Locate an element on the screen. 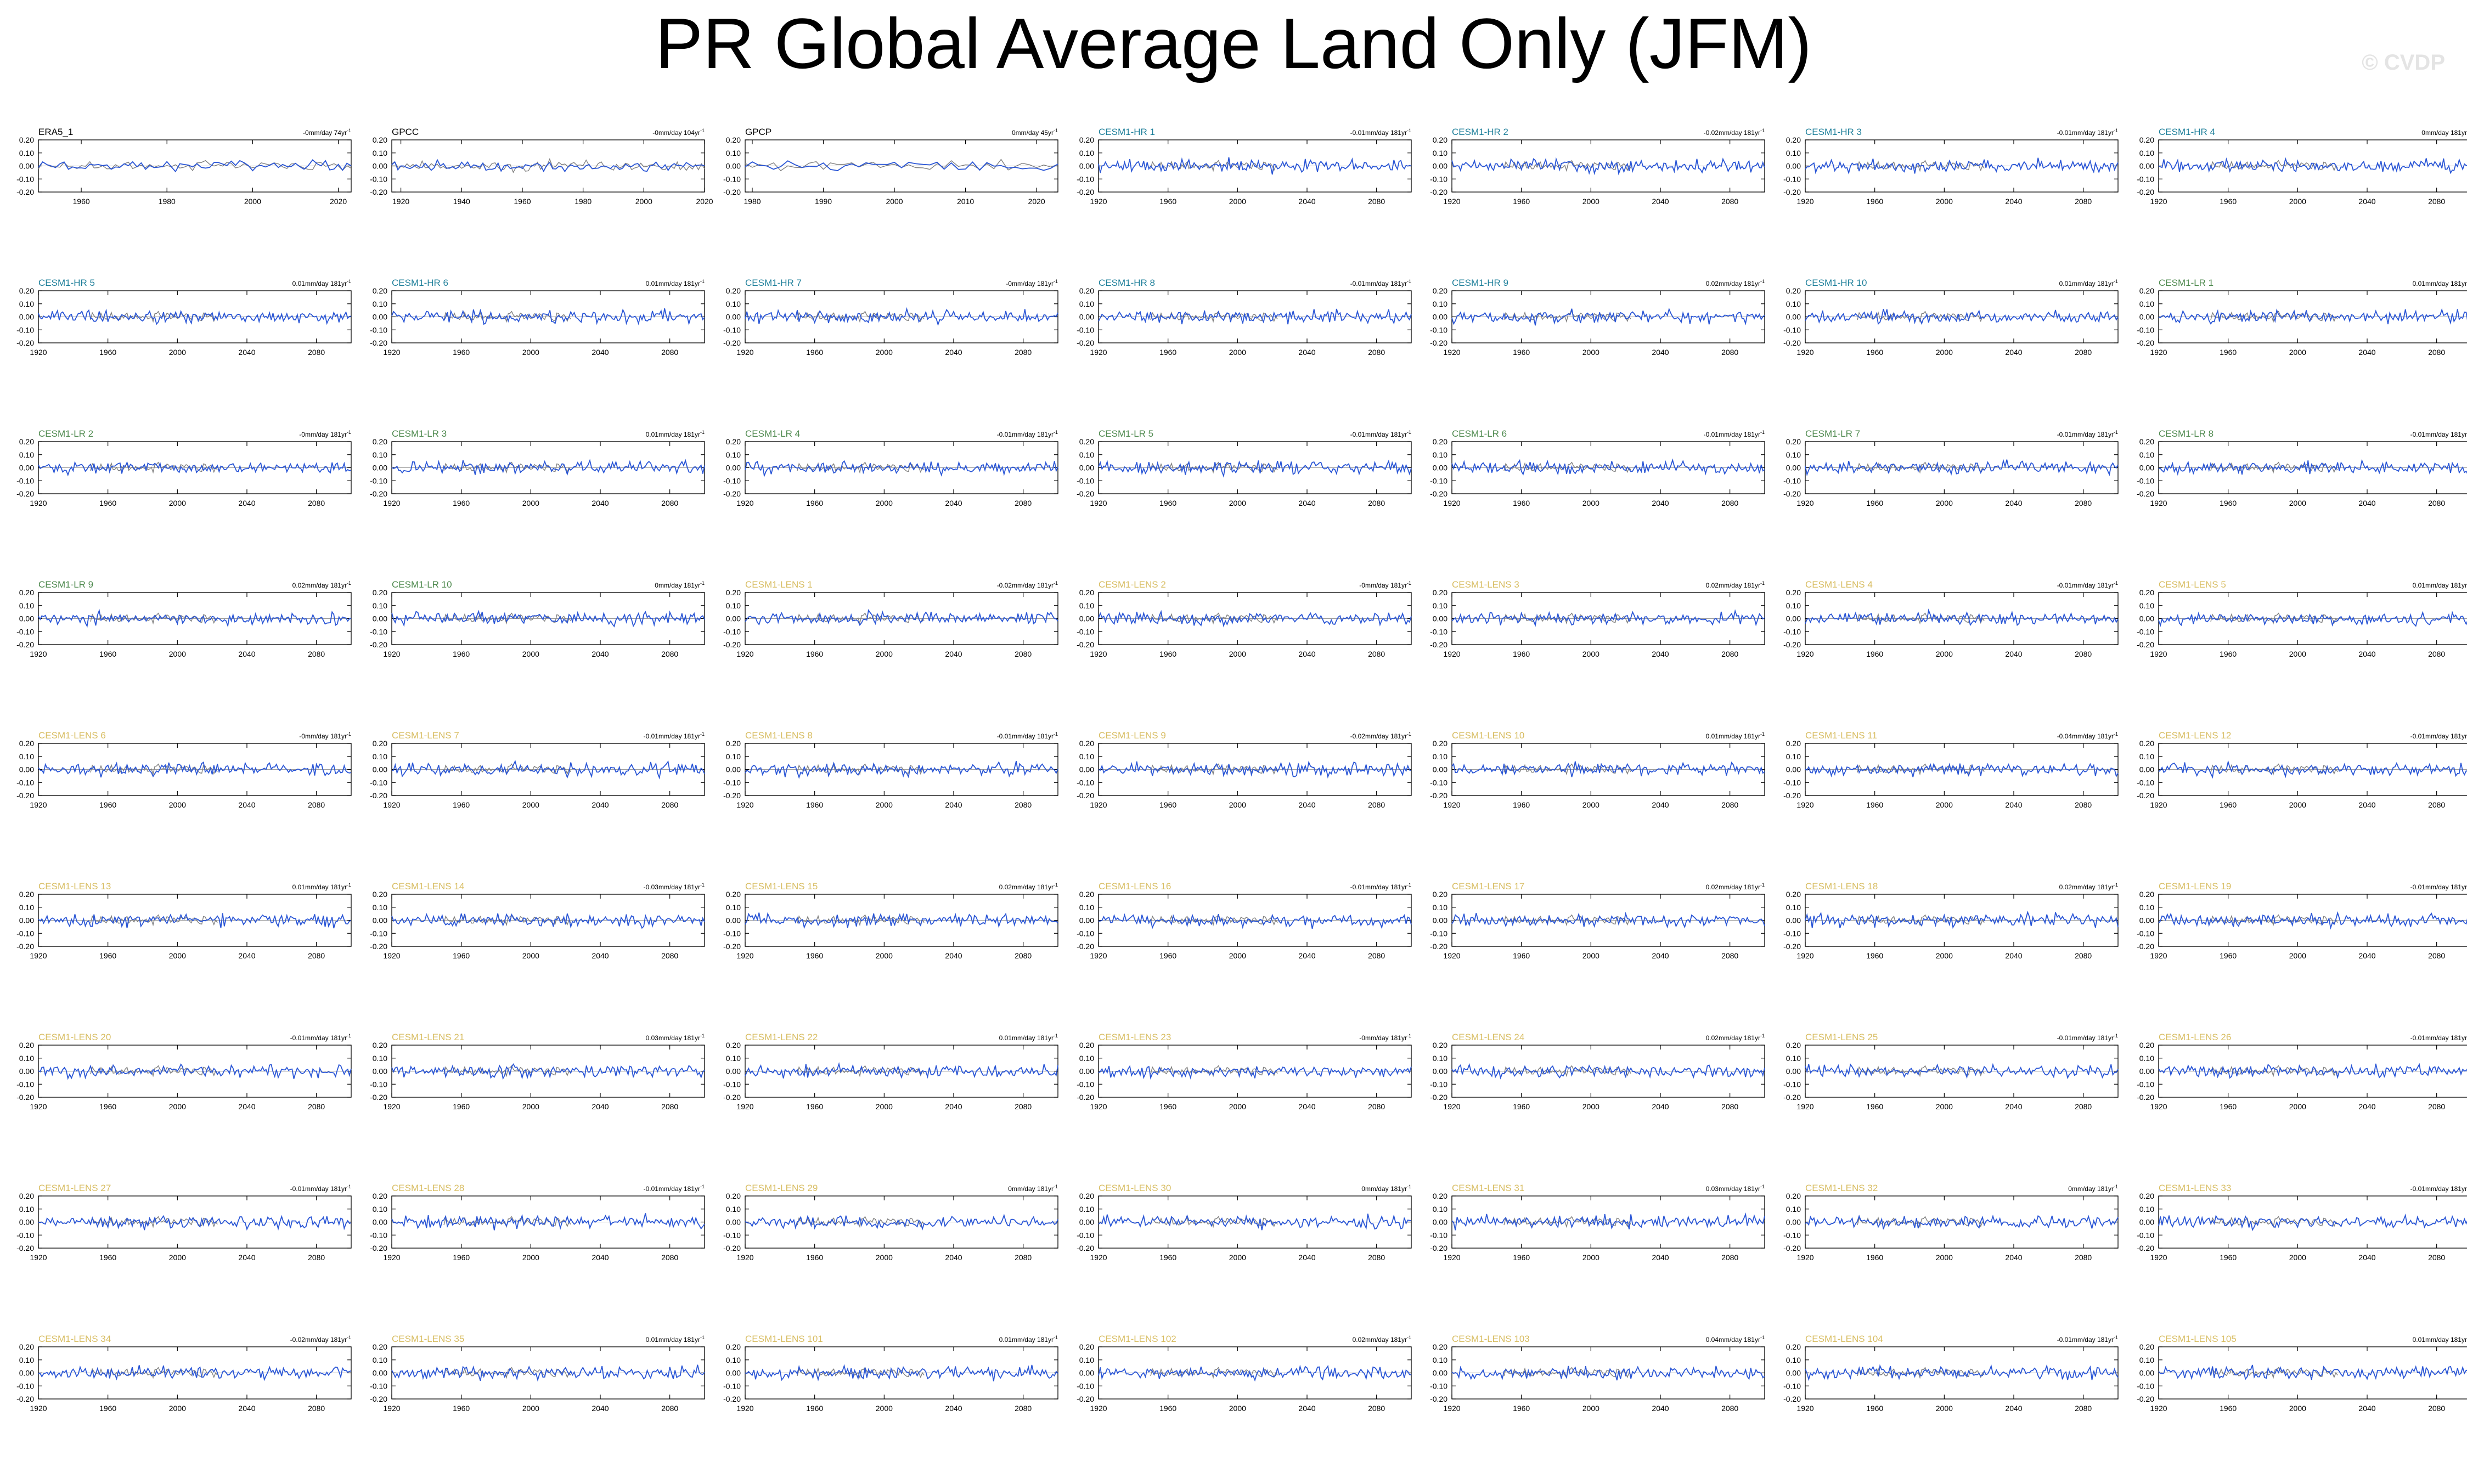  x-tick-label: 1940 is located at coordinates (461, 201).